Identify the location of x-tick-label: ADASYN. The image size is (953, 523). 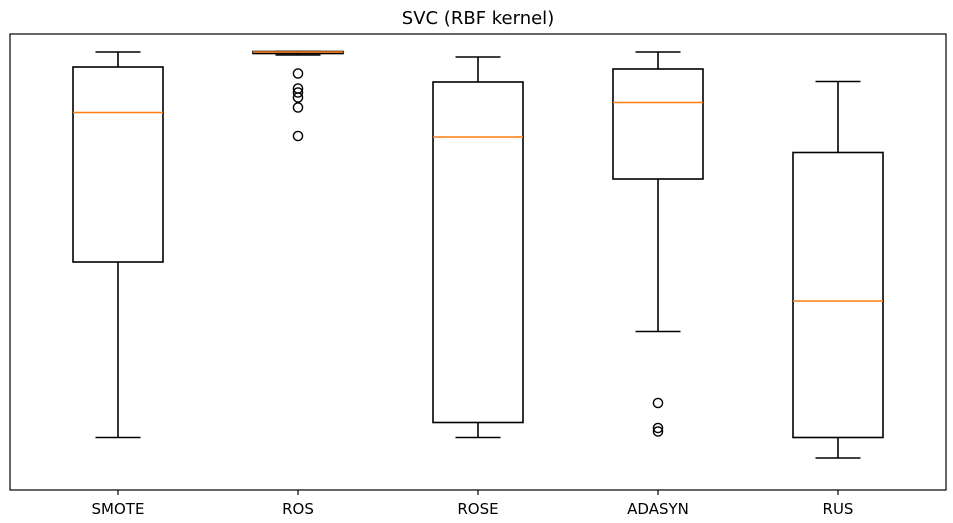
(658, 509).